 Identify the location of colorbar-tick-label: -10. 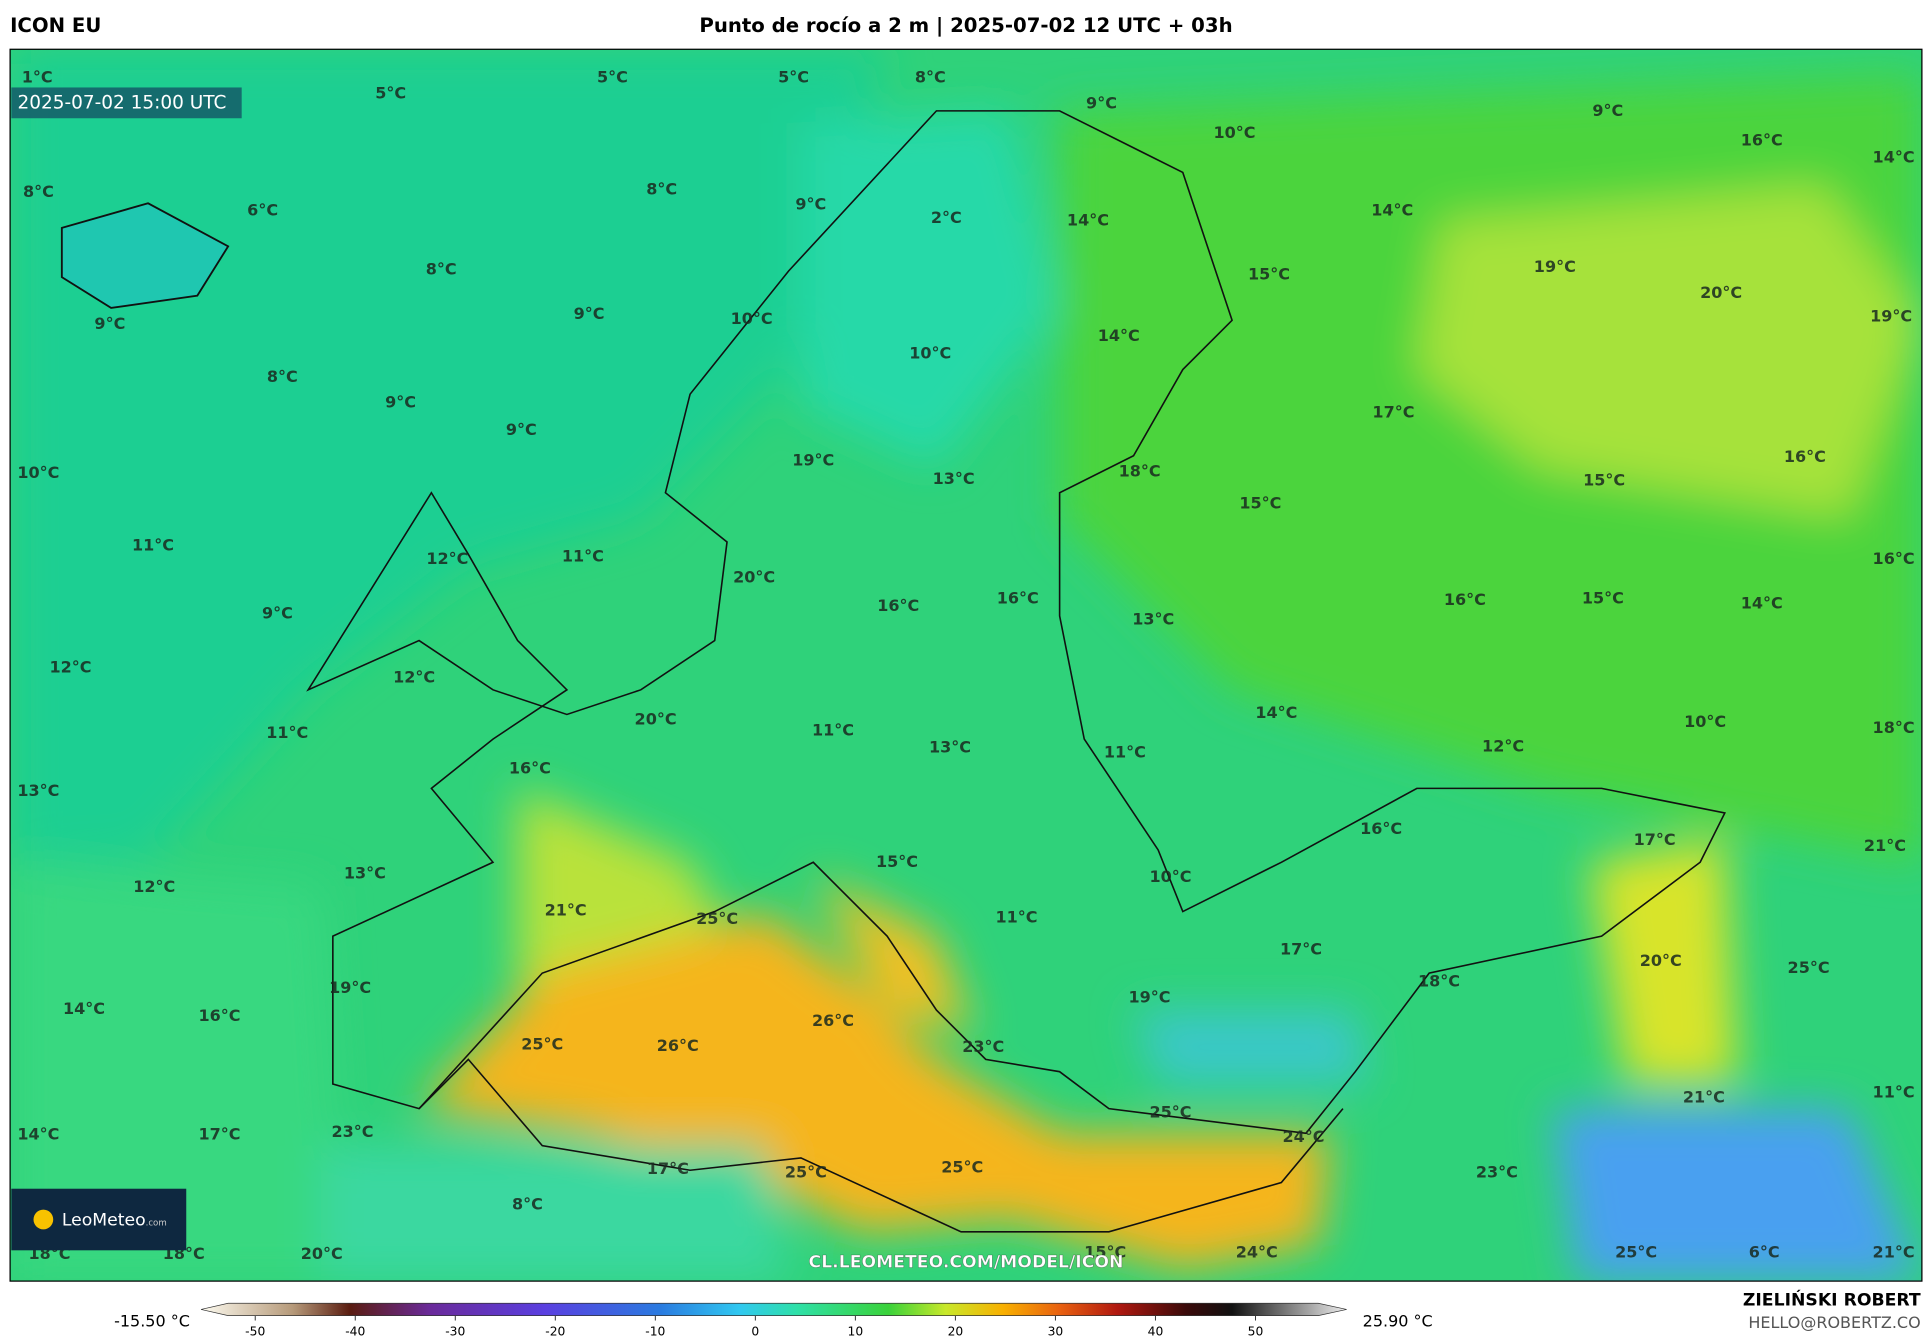
(655, 1331).